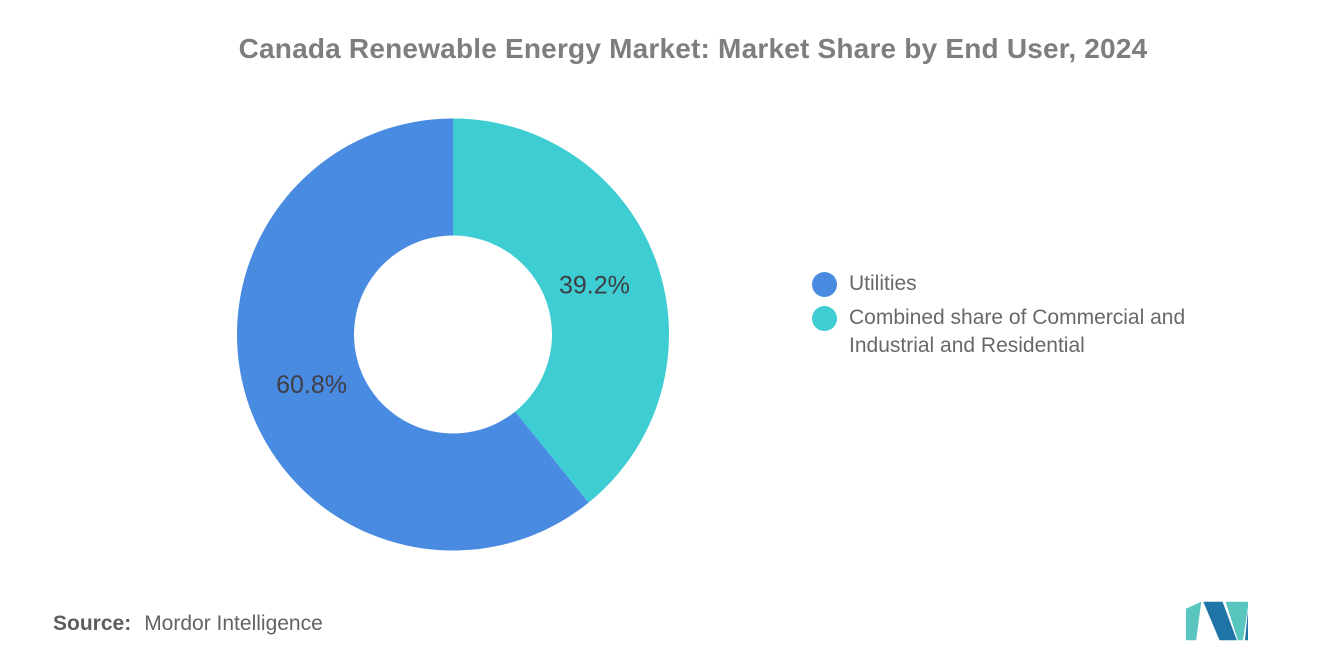 The height and width of the screenshot is (665, 1320). Describe the element at coordinates (233, 623) in the screenshot. I see `source-value: Mordor Intelligence` at that location.